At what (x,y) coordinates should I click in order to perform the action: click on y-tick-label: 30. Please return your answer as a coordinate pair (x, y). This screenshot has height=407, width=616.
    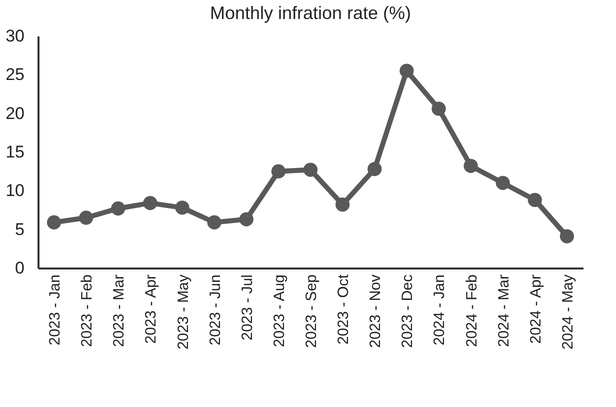
    Looking at the image, I should click on (15, 36).